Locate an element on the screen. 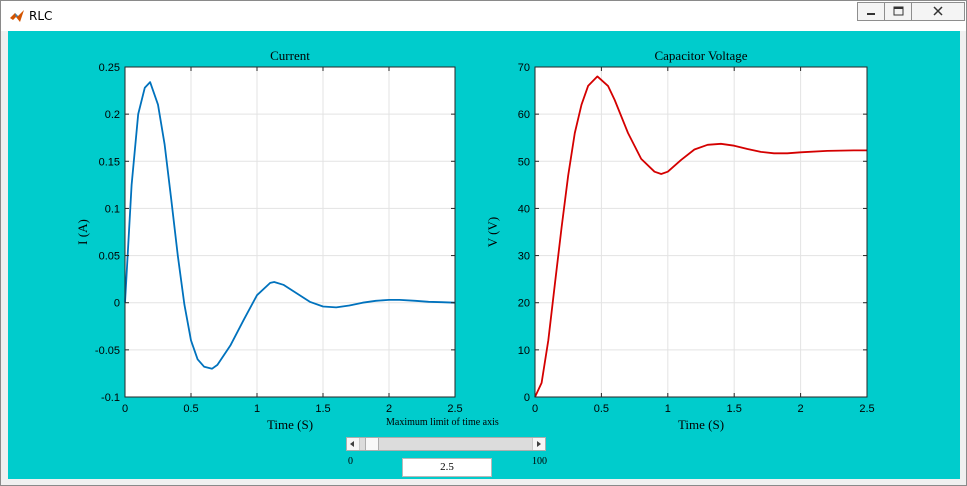 Image resolution: width=967 pixels, height=486 pixels. chart-title: Capacitor Voltage is located at coordinates (700, 55).